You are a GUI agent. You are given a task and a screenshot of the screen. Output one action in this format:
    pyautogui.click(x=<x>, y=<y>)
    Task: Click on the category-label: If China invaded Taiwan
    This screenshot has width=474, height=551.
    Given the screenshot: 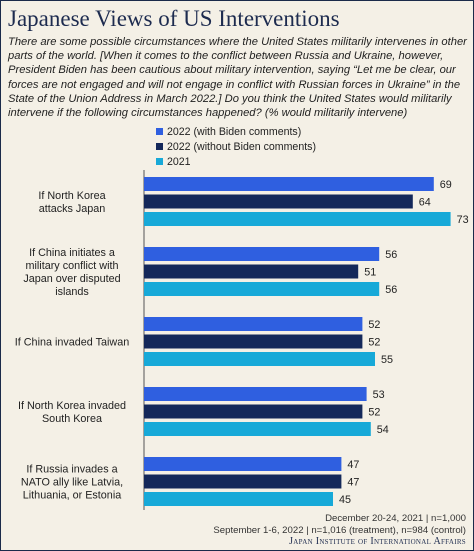 What is the action you would take?
    pyautogui.click(x=72, y=343)
    